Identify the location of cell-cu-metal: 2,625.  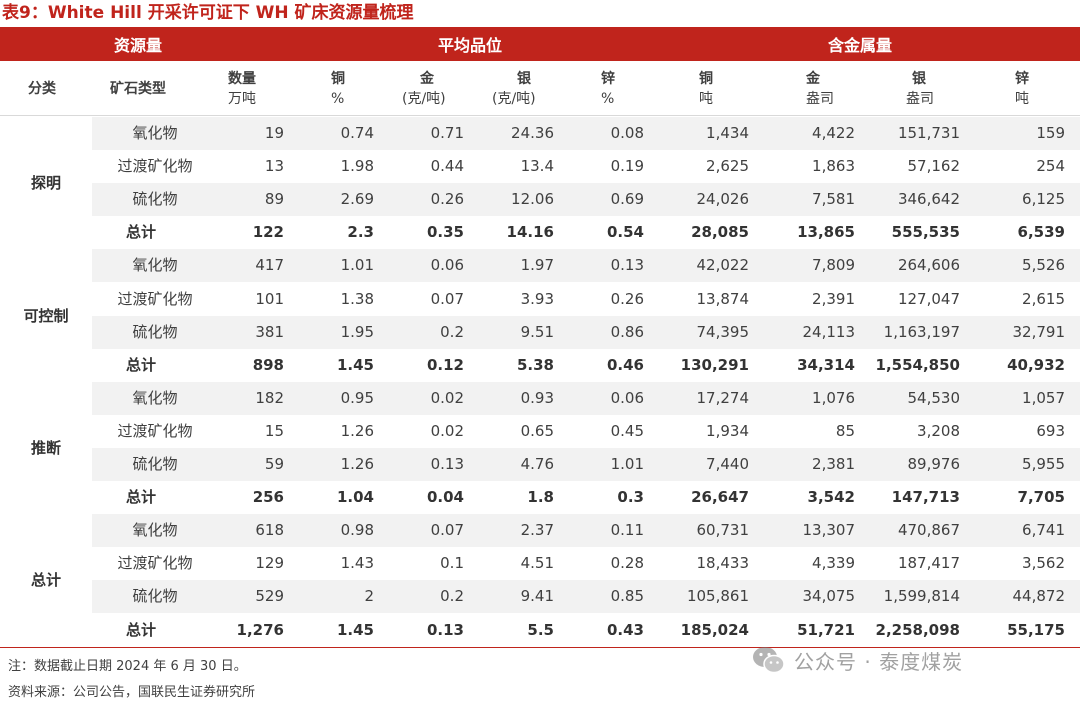
(727, 166).